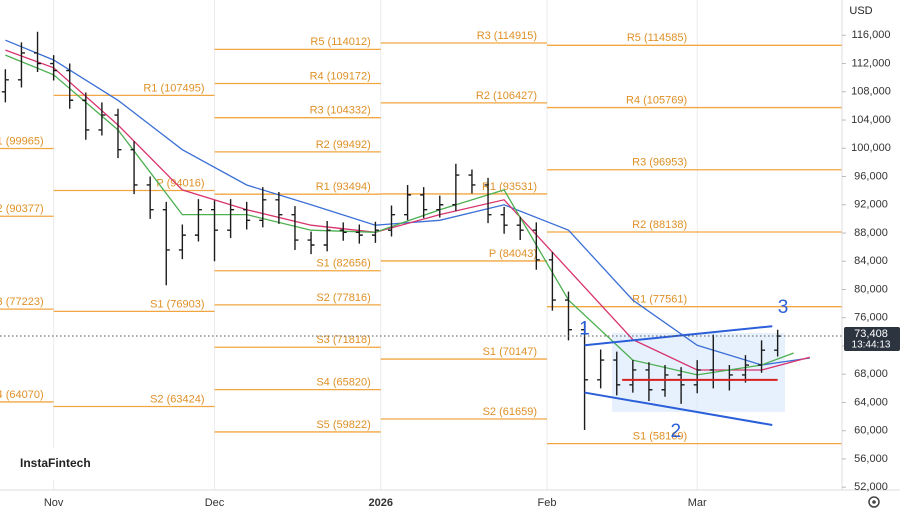 This screenshot has width=900, height=515. Describe the element at coordinates (506, 96) in the screenshot. I see `pivot-label: R2 (106427)` at that location.